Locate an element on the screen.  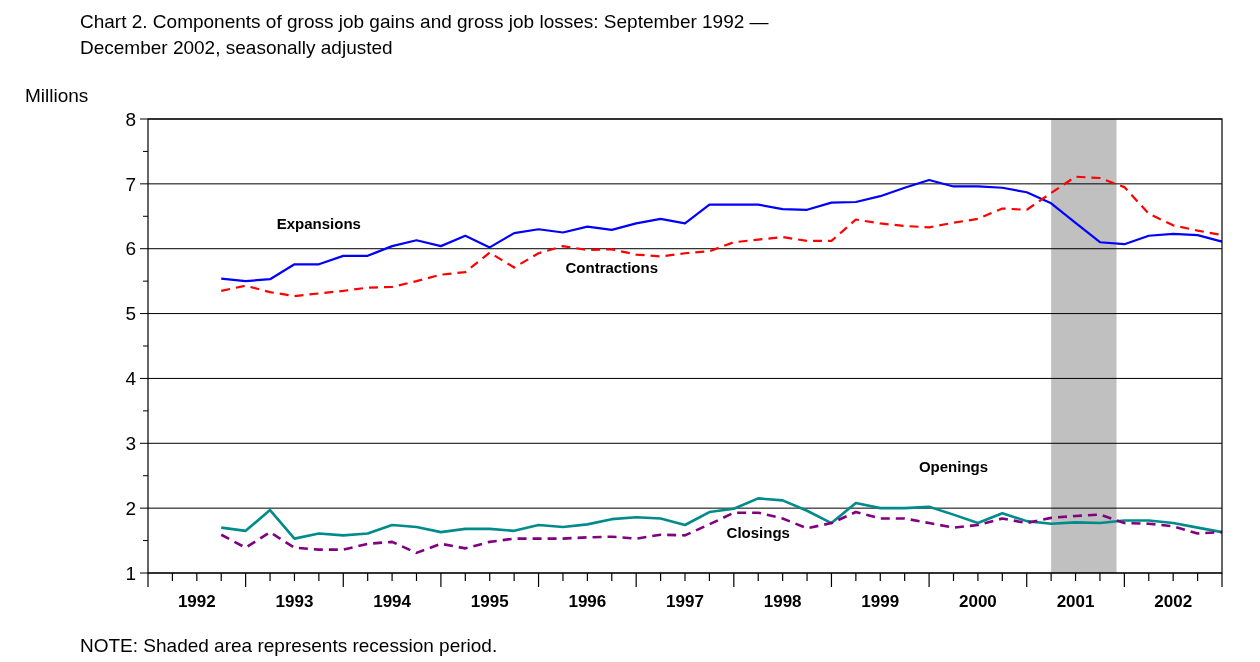
x-tick-label: 1992 is located at coordinates (196, 601).